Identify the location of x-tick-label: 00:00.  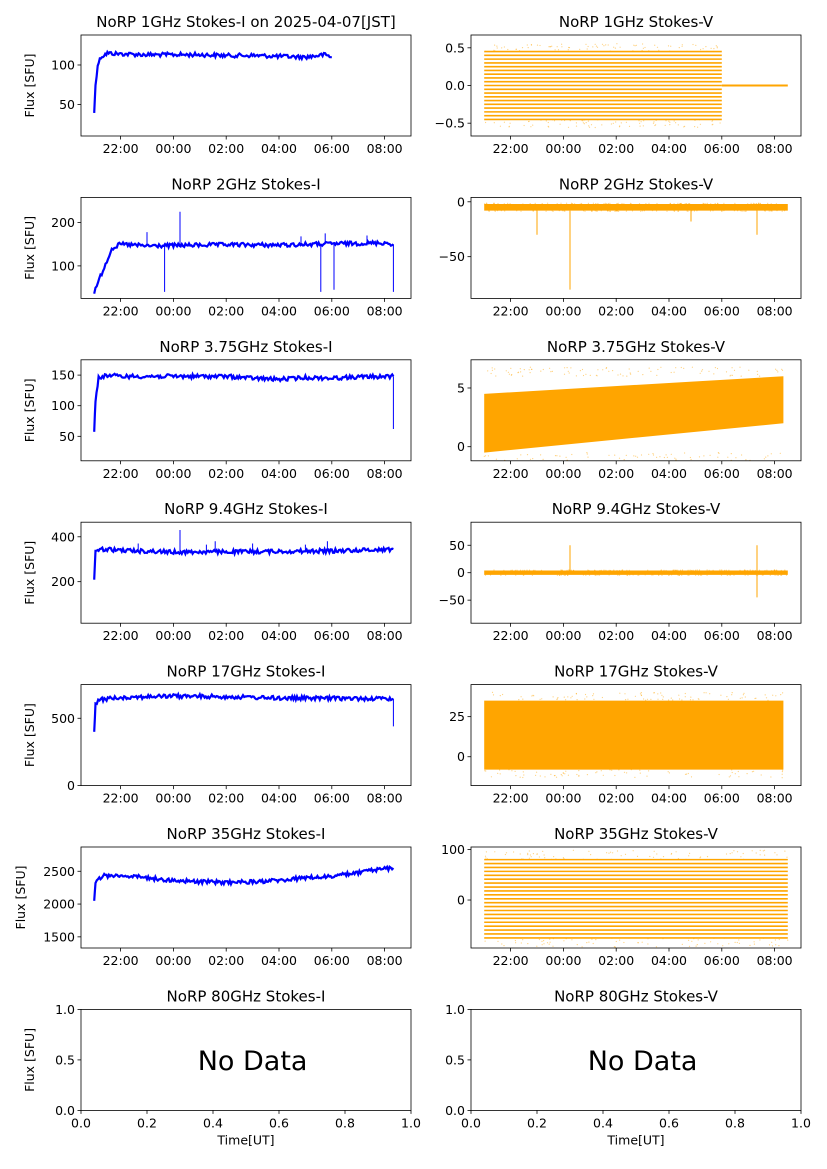
(563, 310).